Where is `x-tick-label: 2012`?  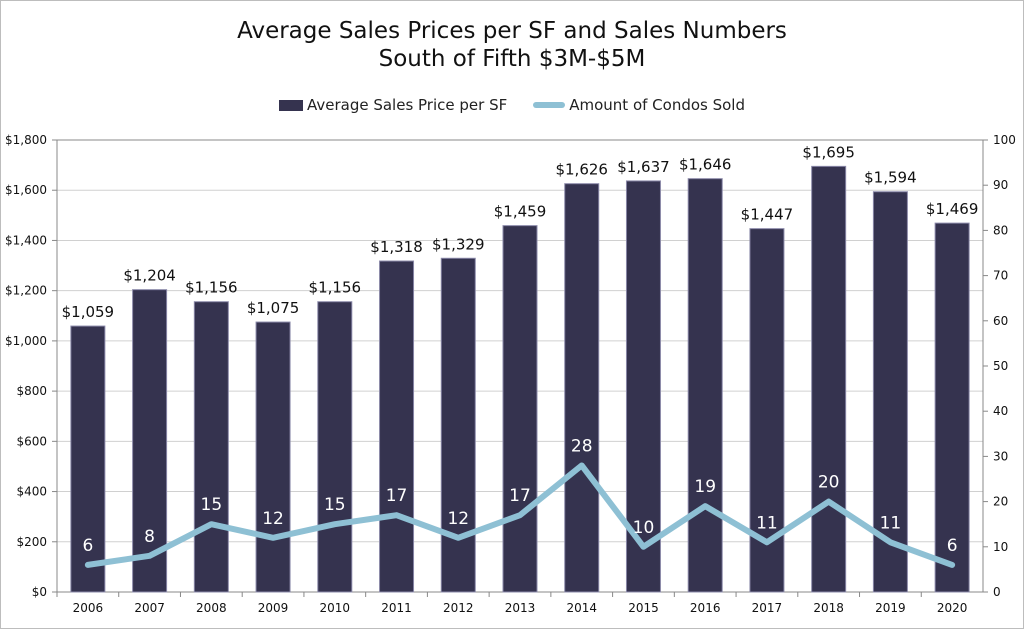 x-tick-label: 2012 is located at coordinates (458, 608).